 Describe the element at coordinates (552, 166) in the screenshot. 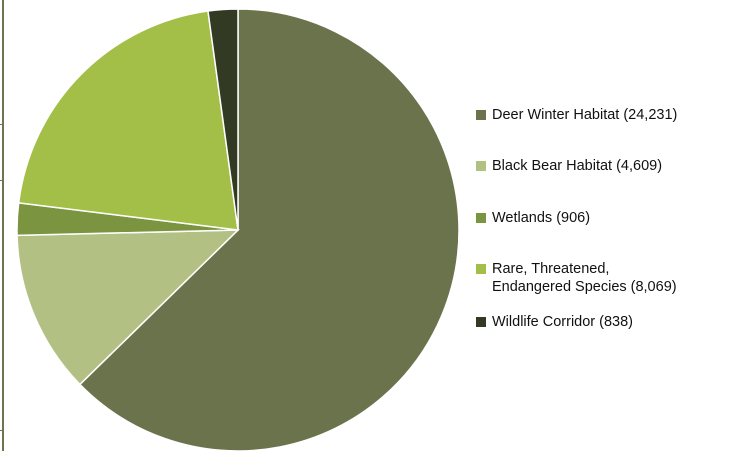

I see `legend-label: Black Bear Habitat` at that location.